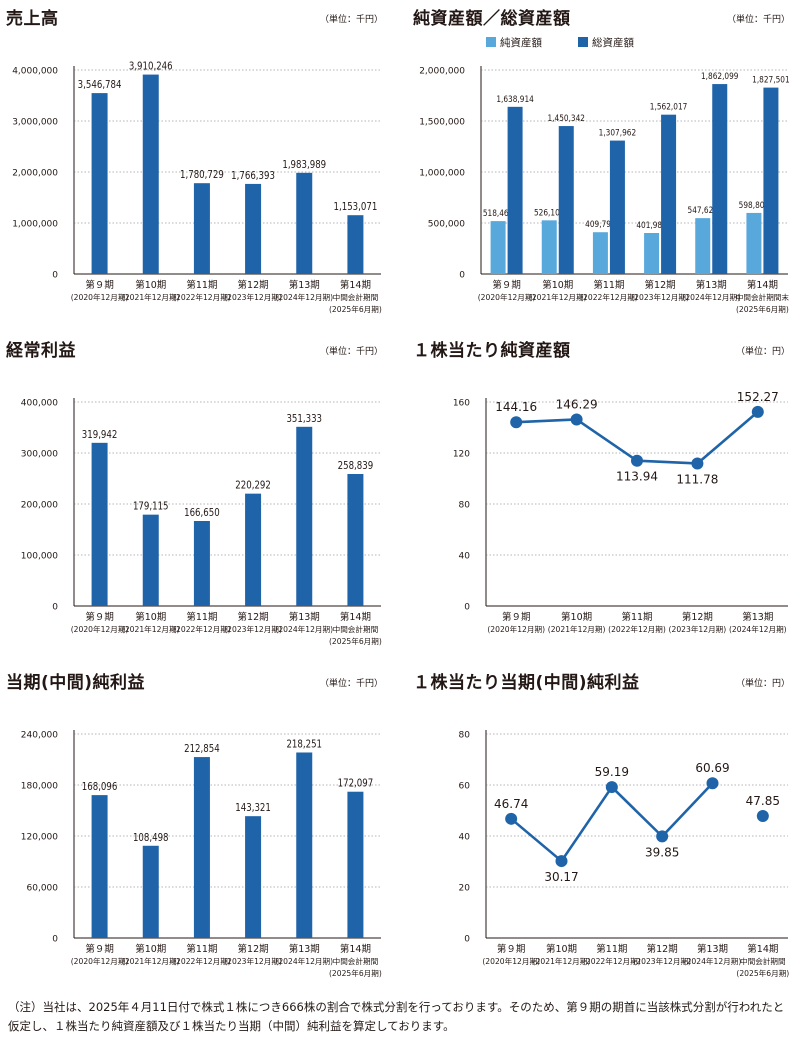 The width and height of the screenshot is (800, 1045). I want to click on data-label: 1,766,393, so click(253, 176).